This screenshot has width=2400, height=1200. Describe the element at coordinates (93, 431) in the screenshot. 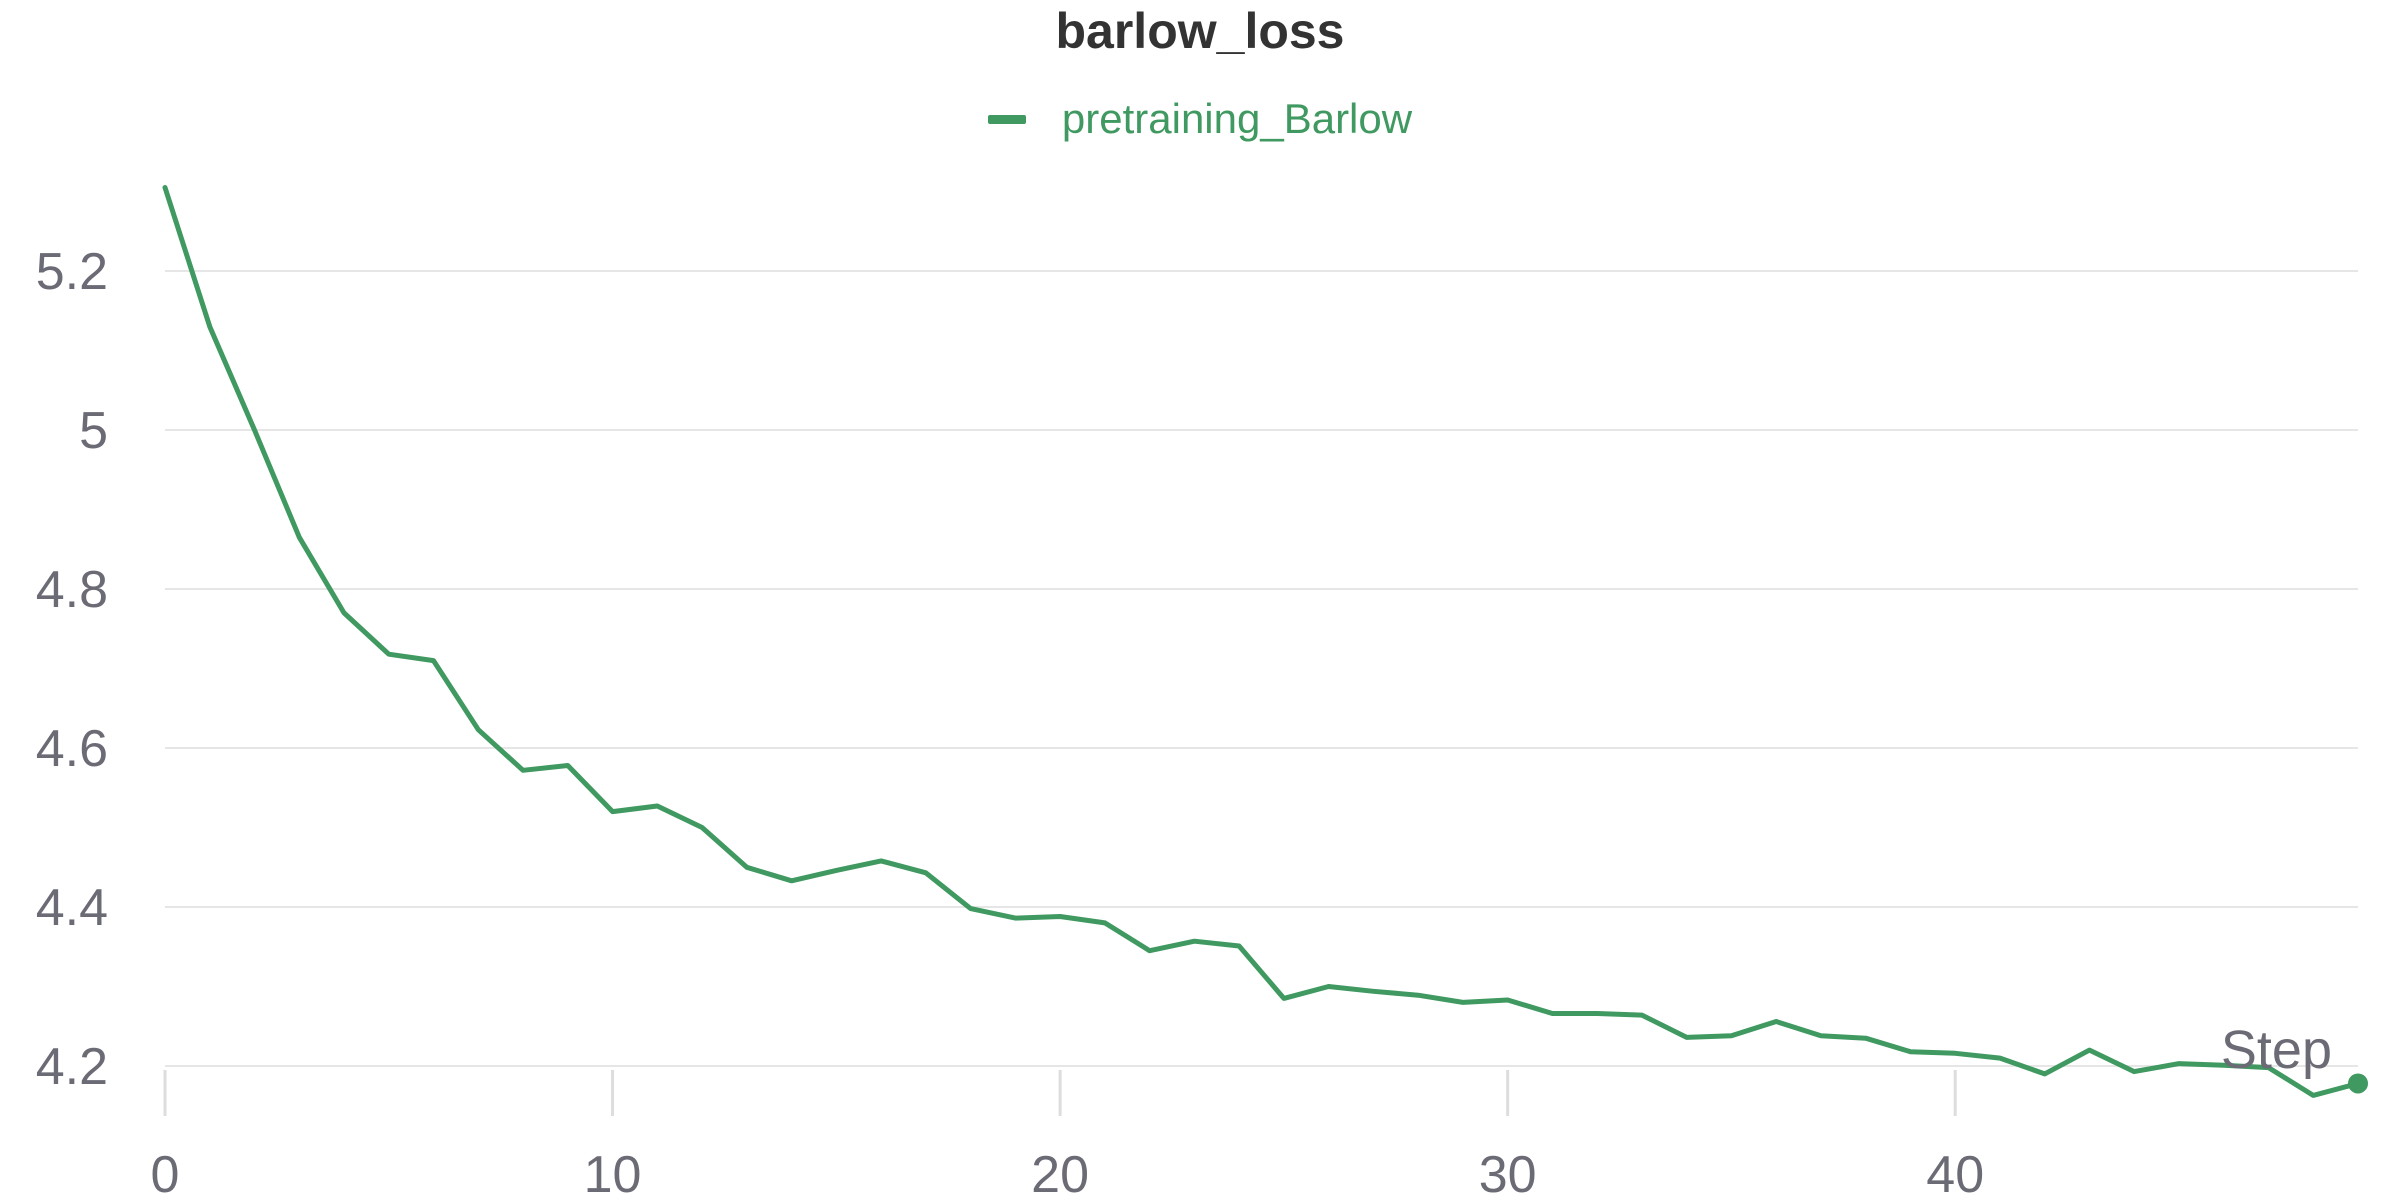

I see `y-tick-label: 5` at that location.